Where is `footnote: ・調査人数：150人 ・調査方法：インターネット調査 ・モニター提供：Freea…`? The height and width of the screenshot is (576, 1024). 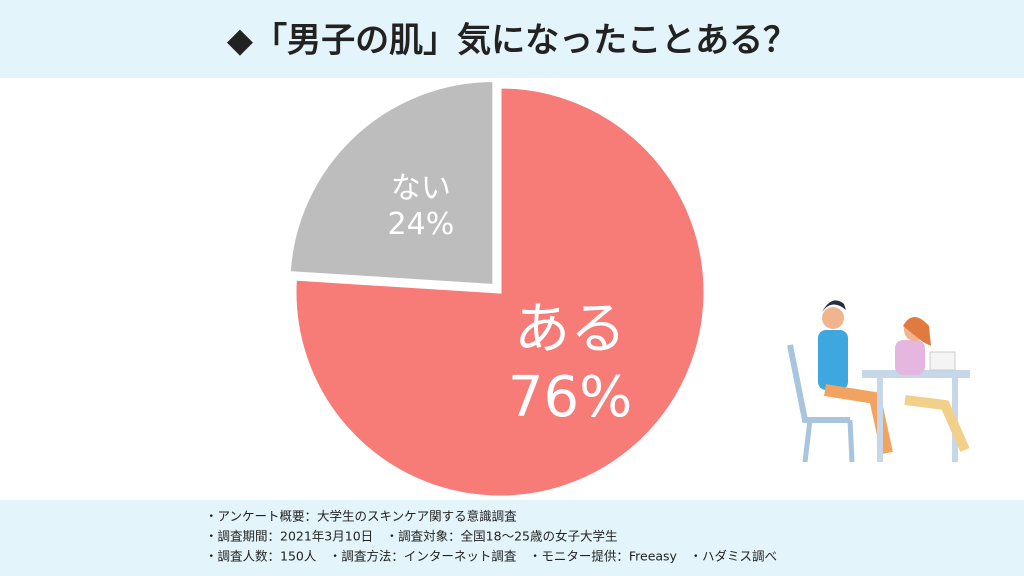
footnote: ・調査人数：150人 ・調査方法：インターネット調査 ・モニター提供：Freea… is located at coordinates (491, 556).